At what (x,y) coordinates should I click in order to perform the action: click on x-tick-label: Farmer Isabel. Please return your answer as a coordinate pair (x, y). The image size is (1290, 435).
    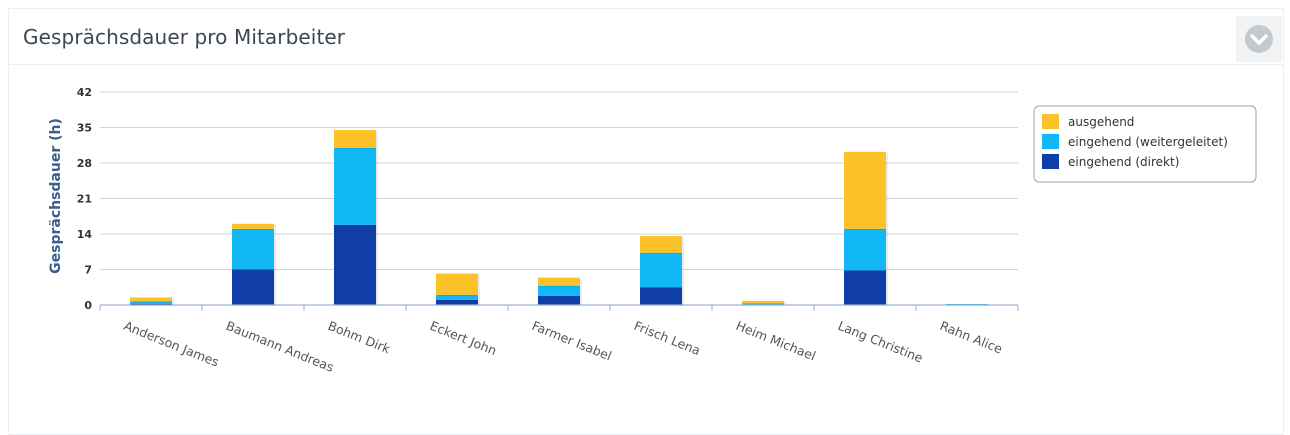
    Looking at the image, I should click on (572, 341).